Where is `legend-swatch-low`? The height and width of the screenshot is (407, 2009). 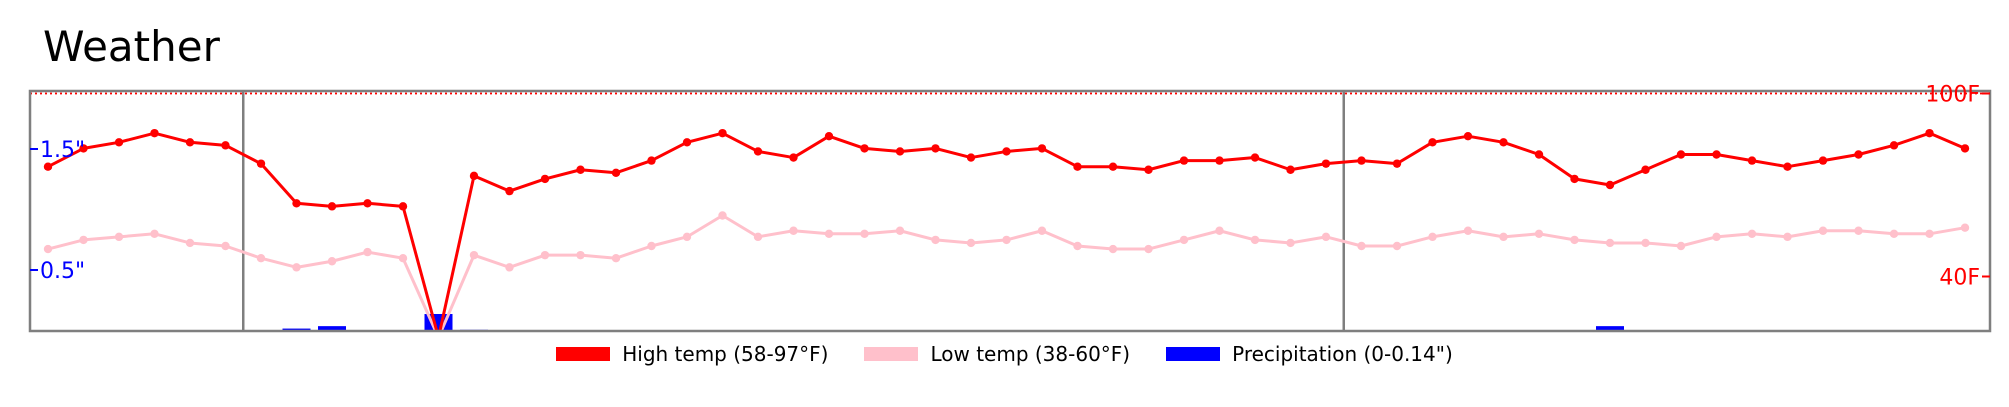
legend-swatch-low is located at coordinates (891, 354).